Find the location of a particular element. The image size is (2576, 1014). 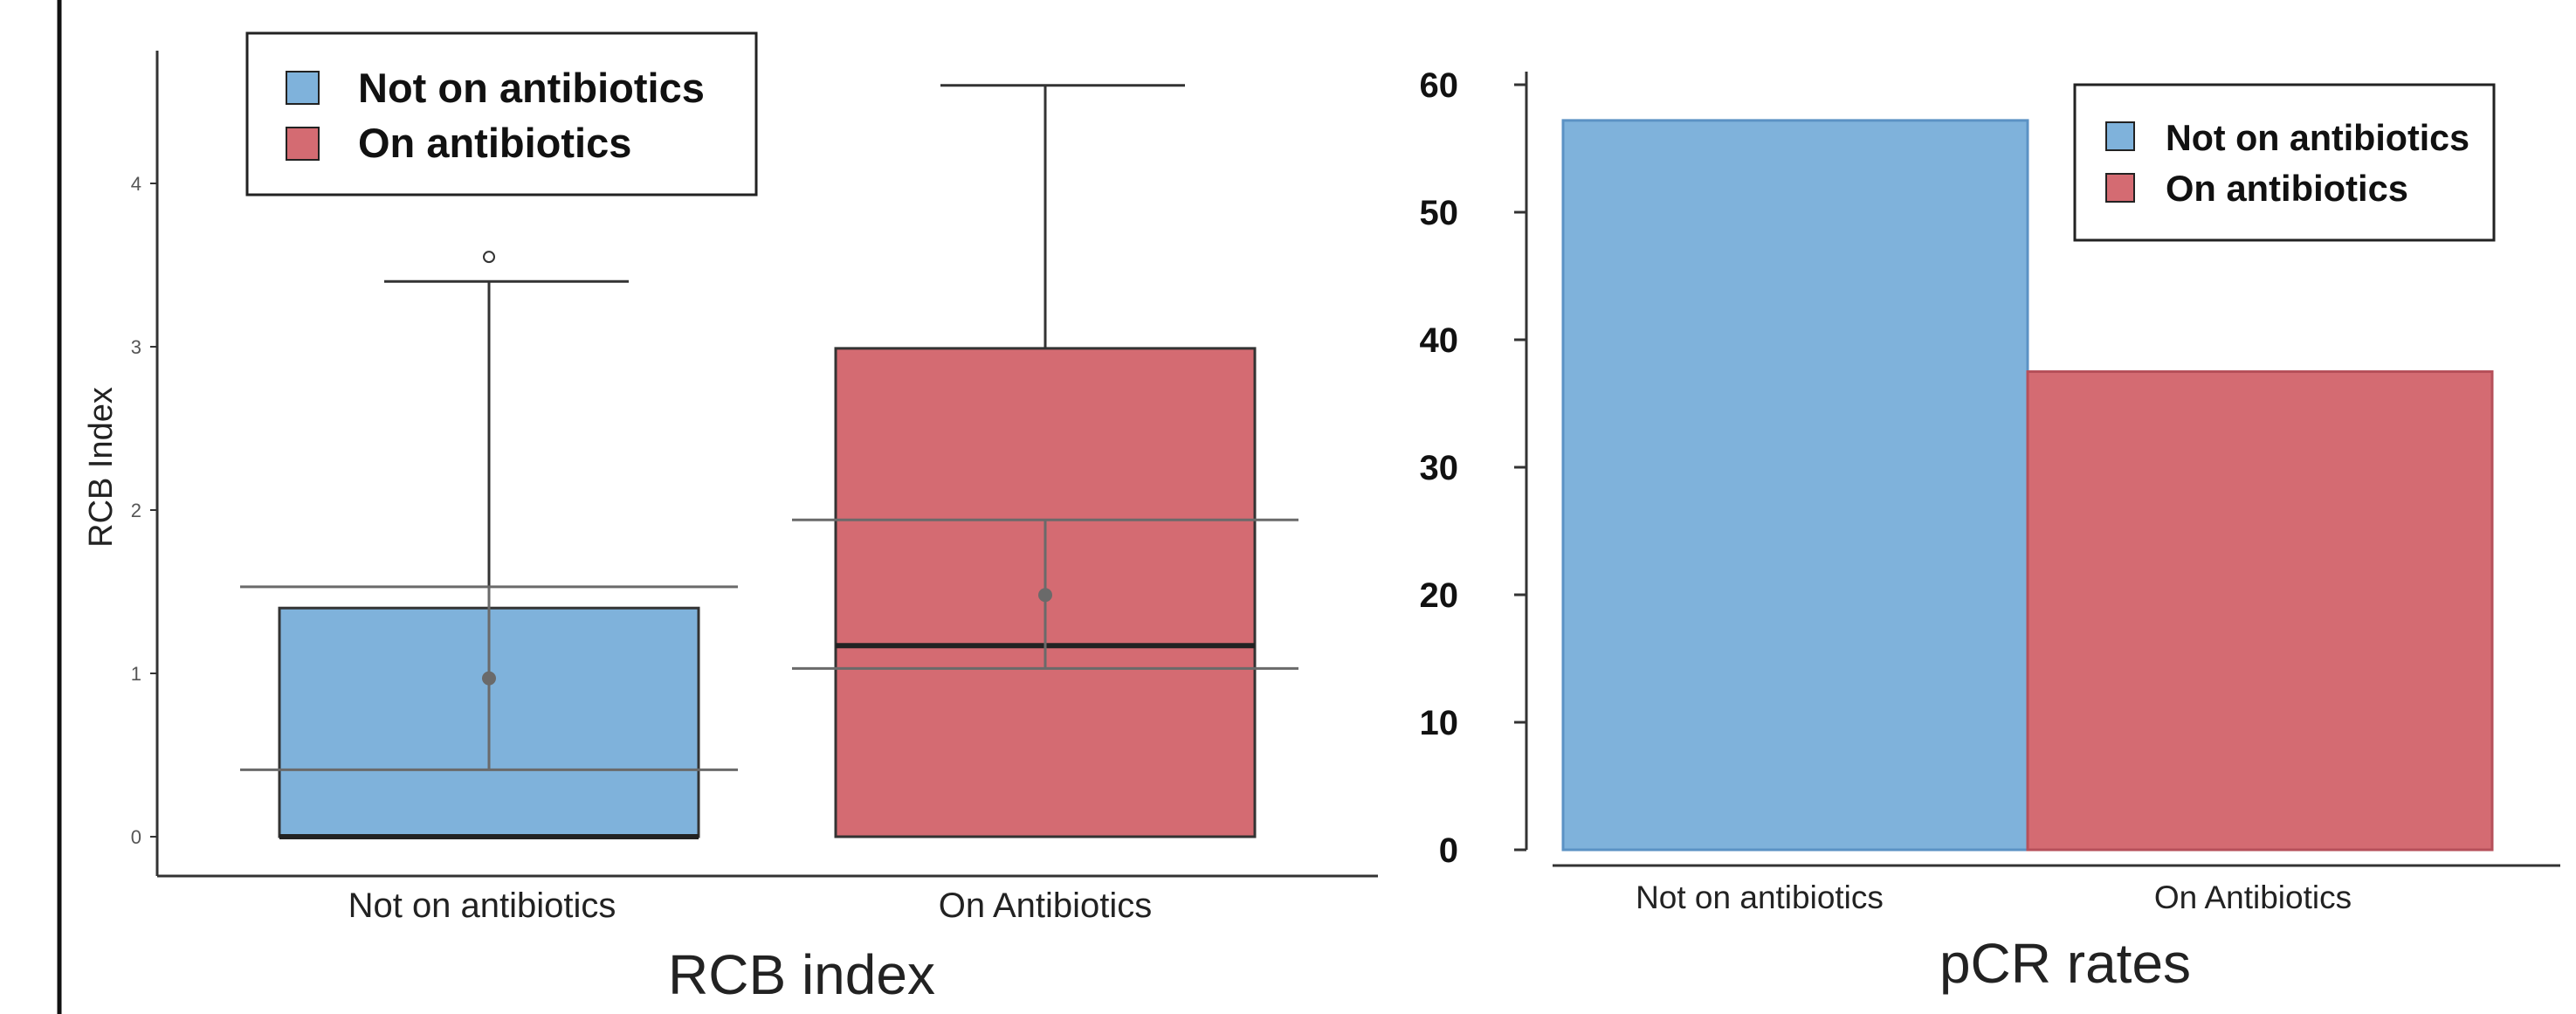

rcb-y-tick-label: 3 is located at coordinates (136, 347).